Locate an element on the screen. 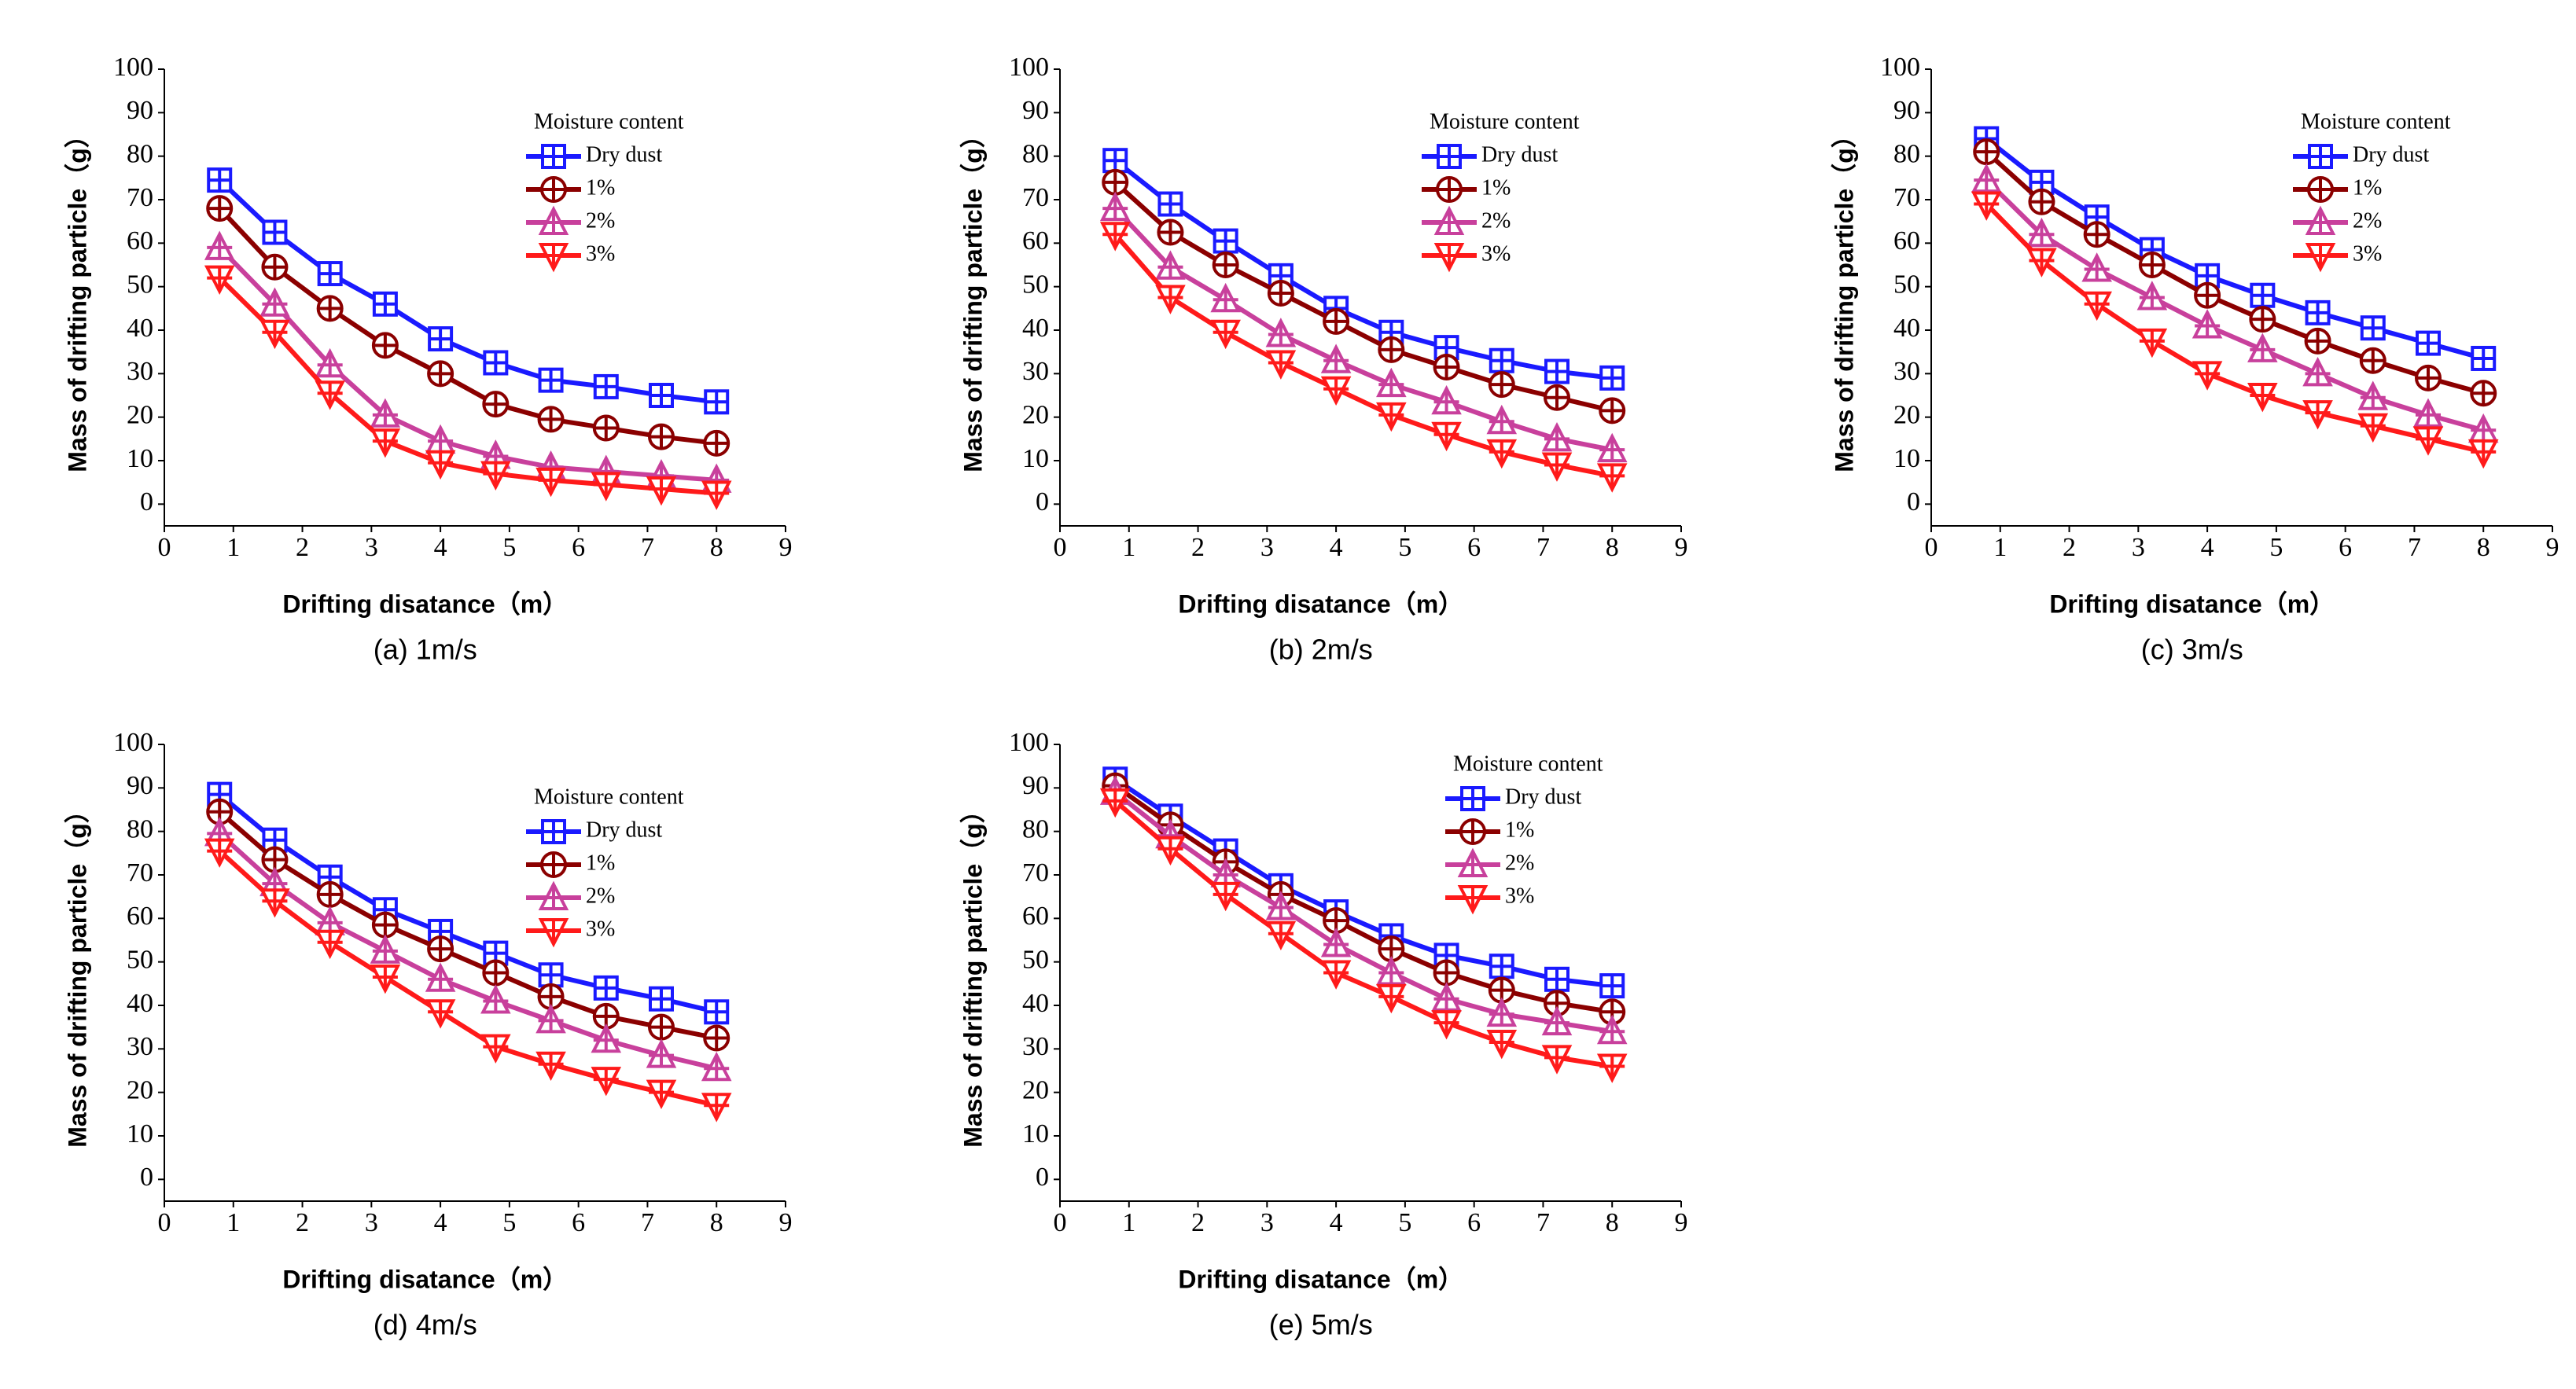  y-tick-label: 30 is located at coordinates (140, 1046).